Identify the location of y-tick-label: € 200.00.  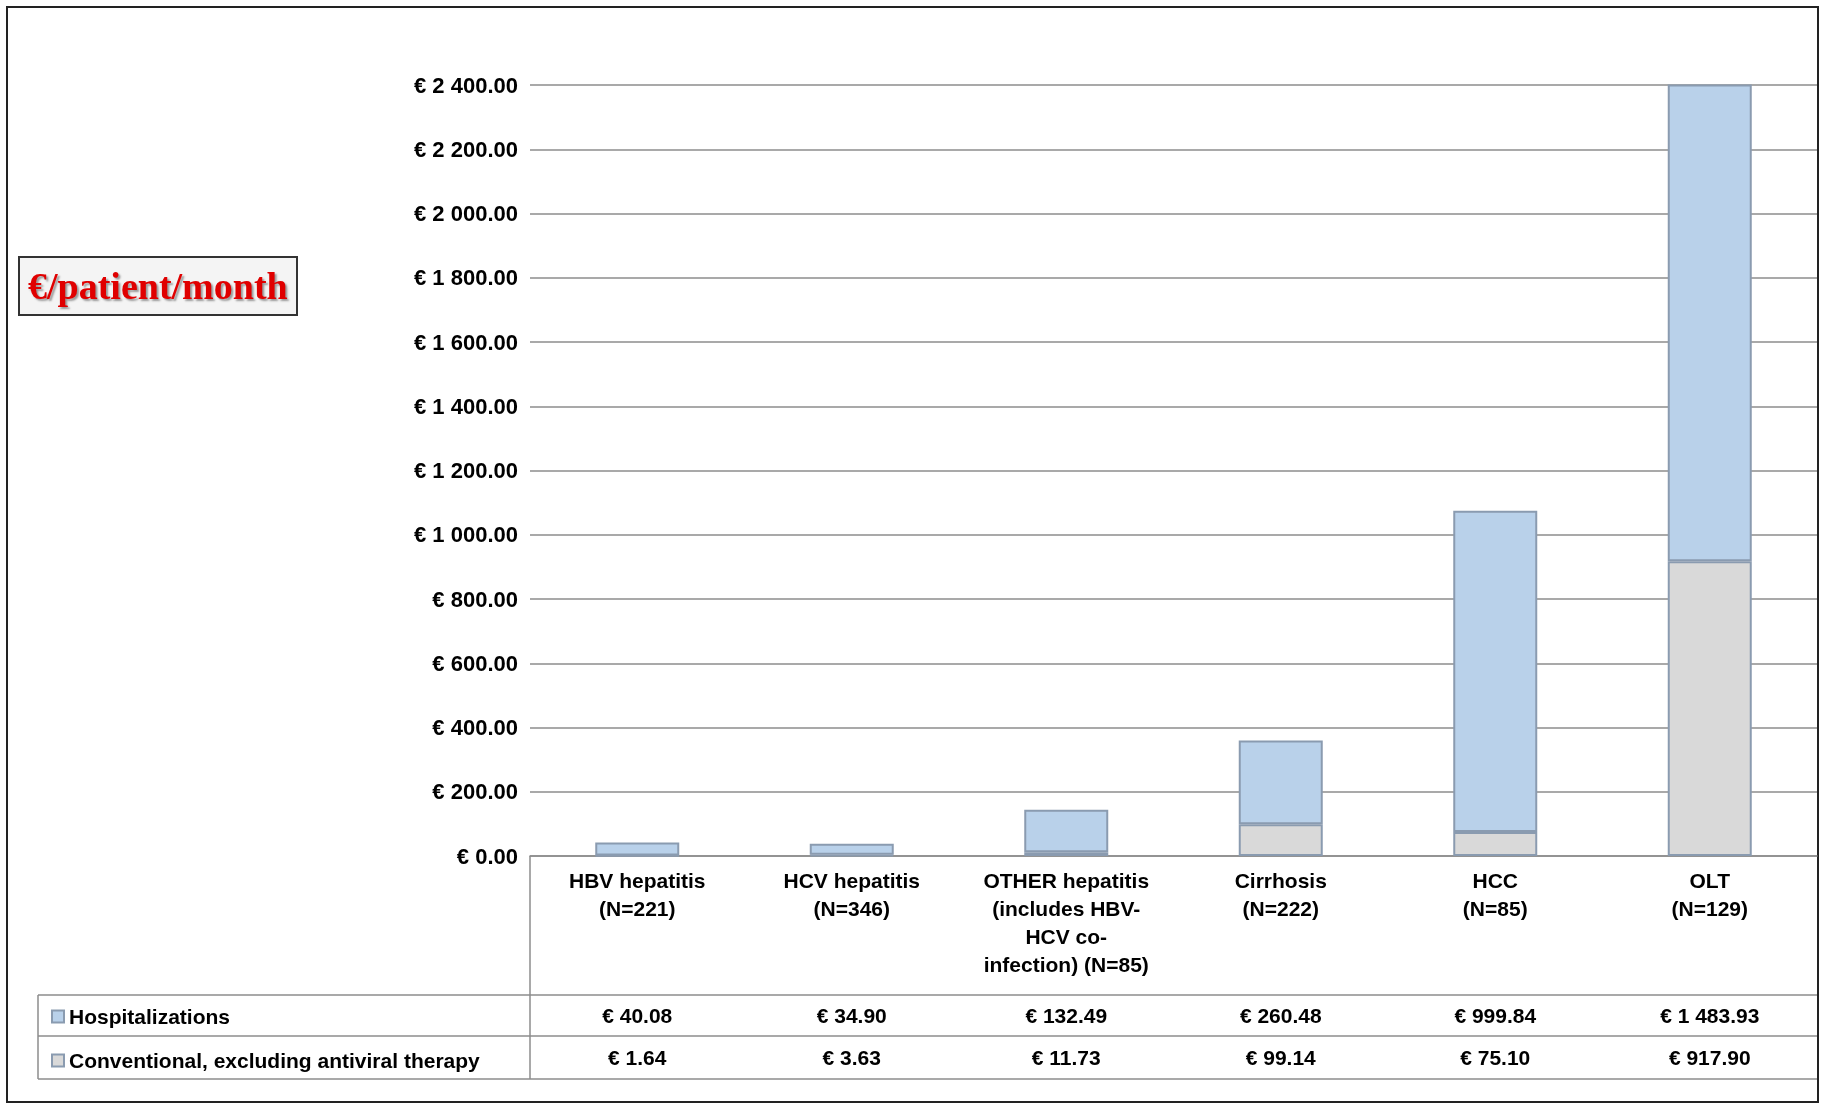
(475, 792).